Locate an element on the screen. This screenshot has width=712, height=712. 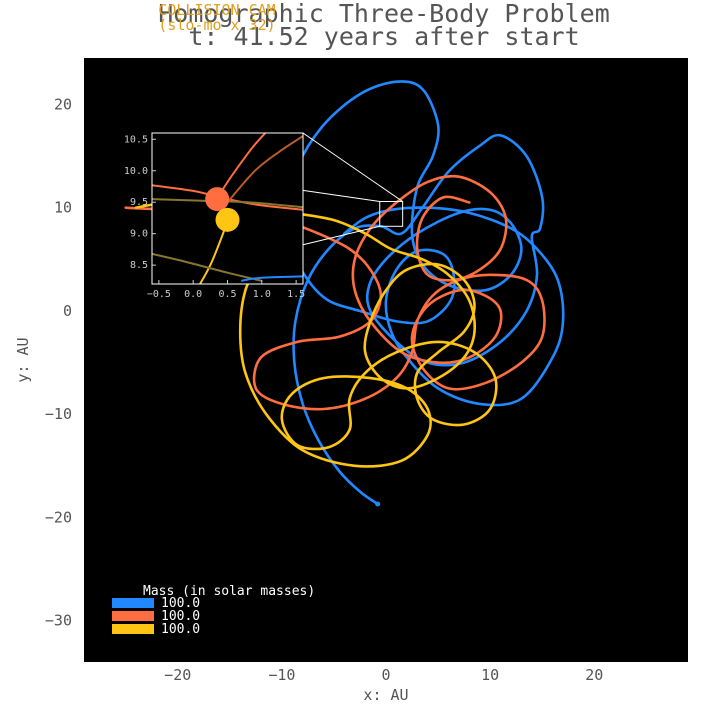
inset-x-tick-label: 1.0 is located at coordinates (262, 294).